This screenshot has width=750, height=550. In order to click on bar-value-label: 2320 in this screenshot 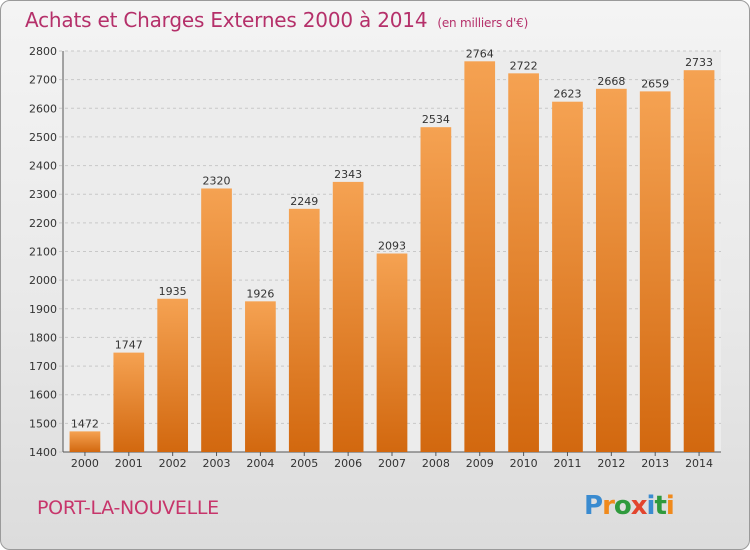, I will do `click(217, 180)`.